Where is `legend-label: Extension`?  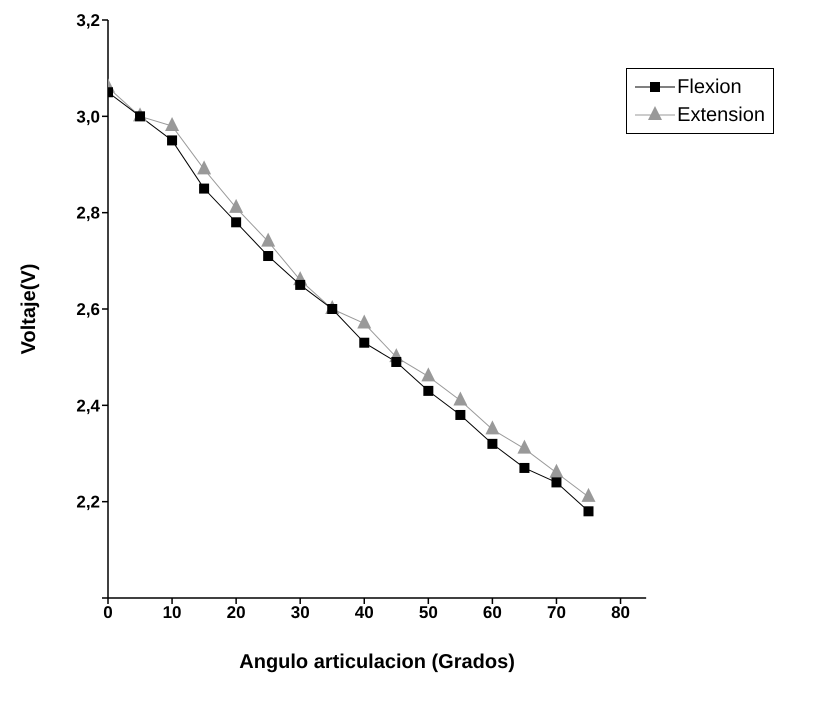 legend-label: Extension is located at coordinates (721, 115).